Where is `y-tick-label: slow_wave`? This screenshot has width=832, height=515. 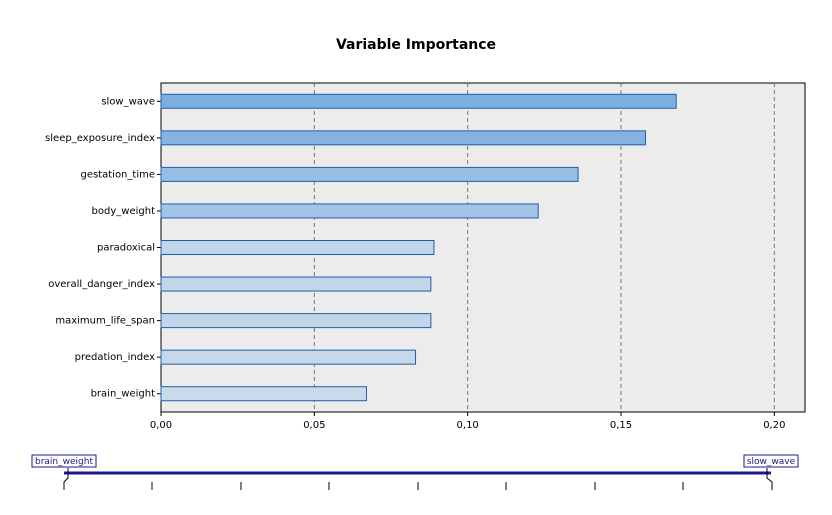
y-tick-label: slow_wave is located at coordinates (128, 101).